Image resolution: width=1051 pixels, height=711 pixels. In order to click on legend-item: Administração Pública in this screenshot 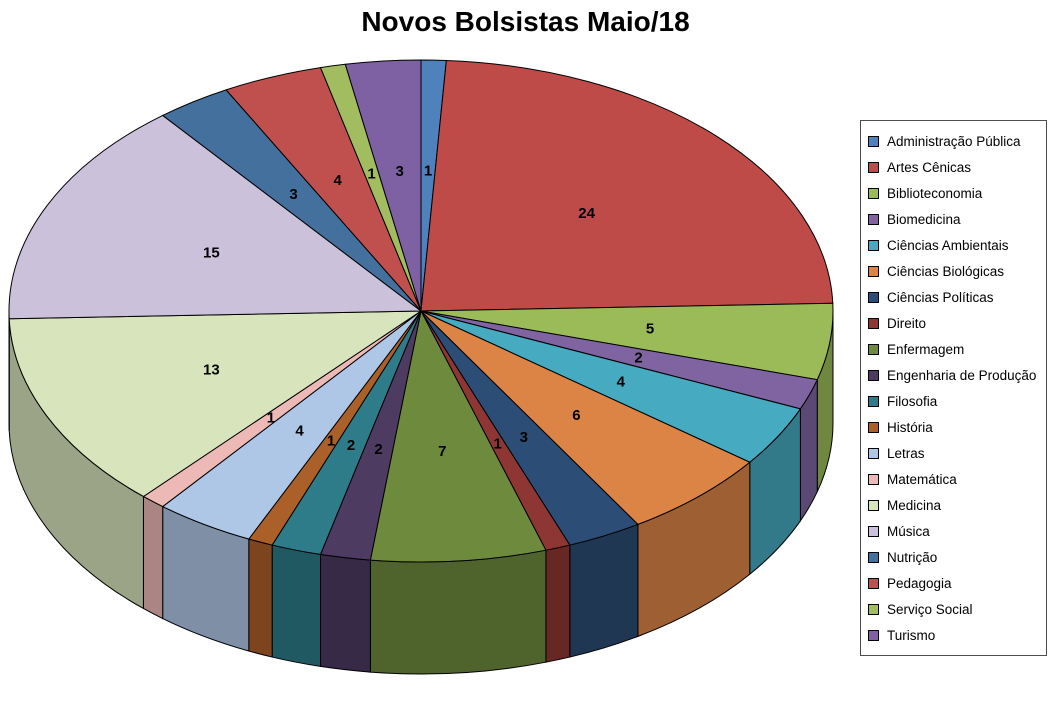, I will do `click(955, 141)`.